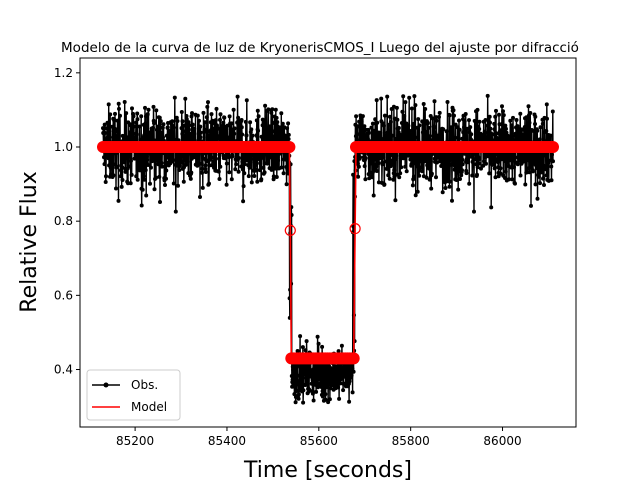  What do you see at coordinates (63, 295) in the screenshot?
I see `y-tick-label: 0.6` at bounding box center [63, 295].